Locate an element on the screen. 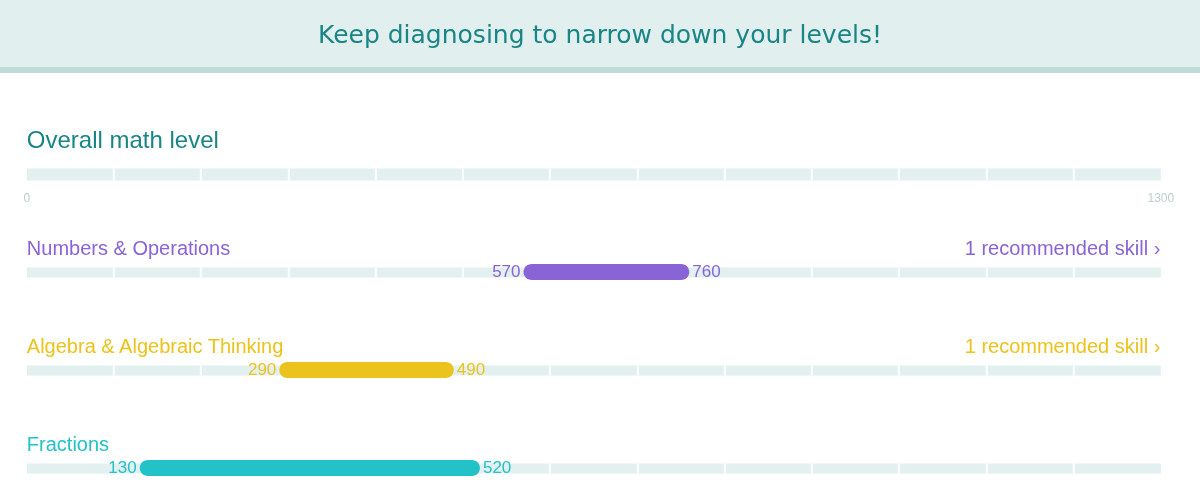 This screenshot has width=1200, height=501. y-tick-label: Fractions is located at coordinates (68, 444).